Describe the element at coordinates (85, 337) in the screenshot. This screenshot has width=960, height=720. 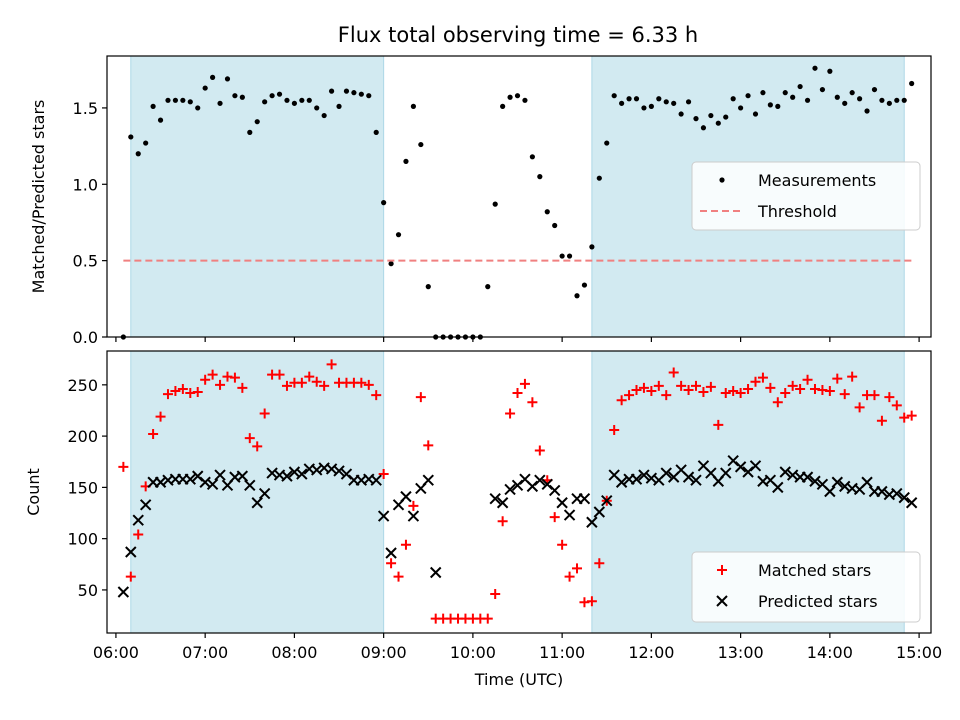
I see `y-tick-label: 0.0` at that location.